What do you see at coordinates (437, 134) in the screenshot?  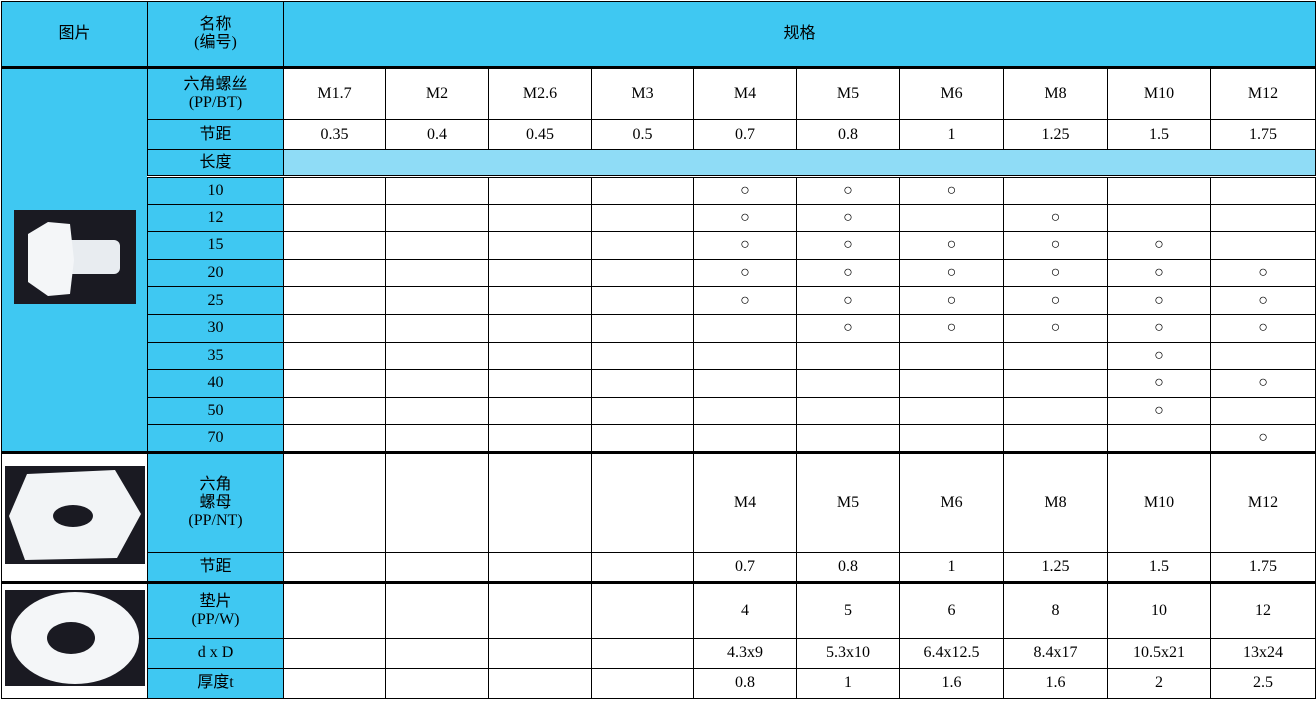 I see `value-cell-text: 0.4` at bounding box center [437, 134].